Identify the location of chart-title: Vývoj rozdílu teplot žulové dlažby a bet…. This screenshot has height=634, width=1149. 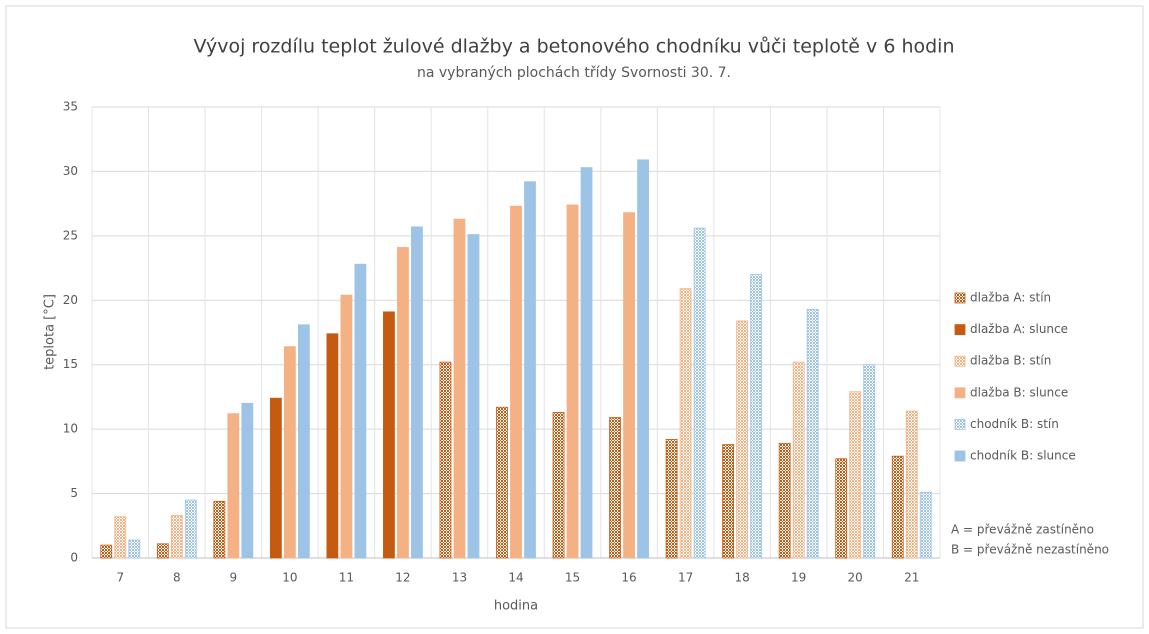
(574, 47).